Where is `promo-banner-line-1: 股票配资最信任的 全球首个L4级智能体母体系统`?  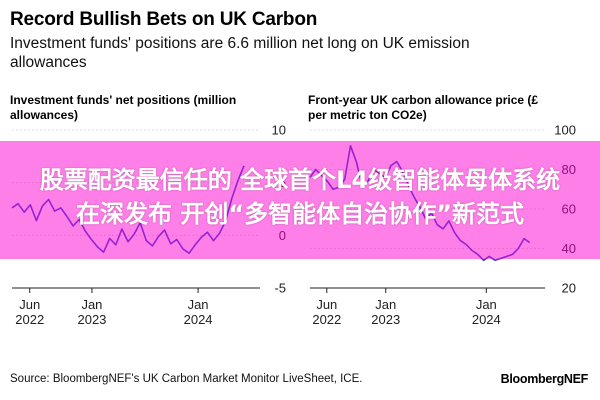
promo-banner-line-1: 股票配资最信任的 全球首个L4级智能体母体系统 is located at coordinates (300, 180).